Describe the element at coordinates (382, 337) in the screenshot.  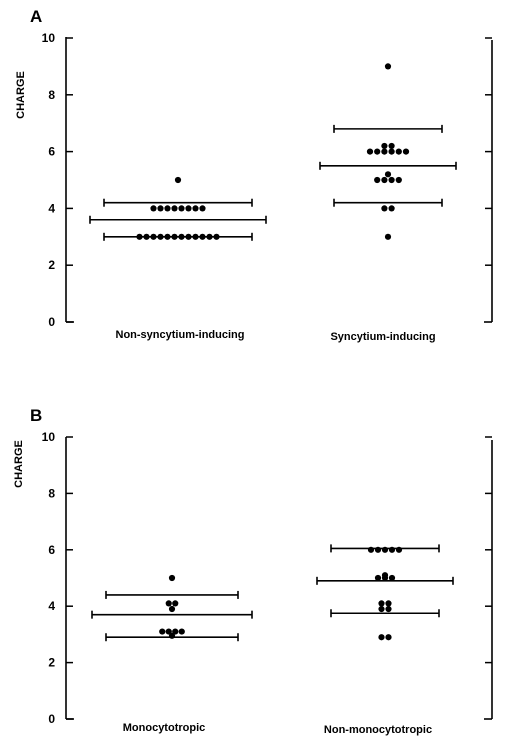
I see `category-label-syncytium-inducing: Syncytium-inducing` at that location.